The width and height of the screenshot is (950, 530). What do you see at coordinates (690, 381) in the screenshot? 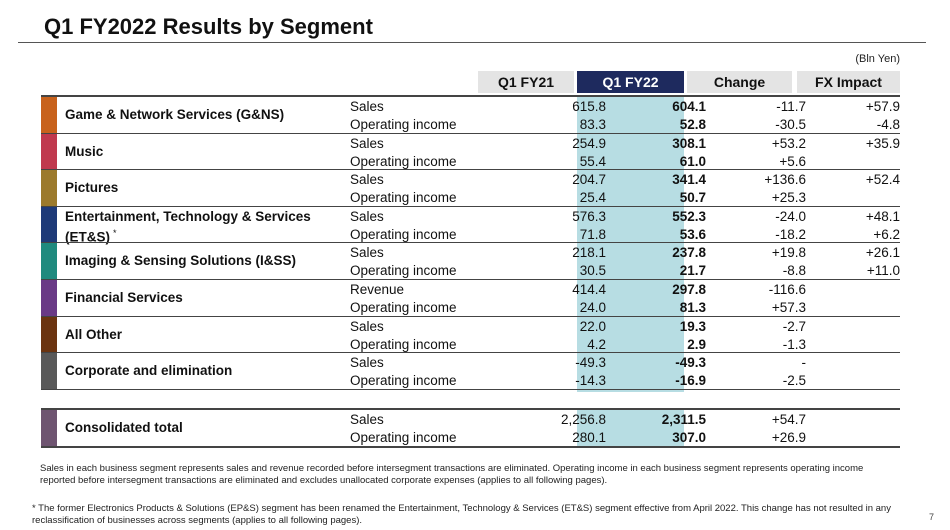
I see `value-q1-fy22: -16.9` at bounding box center [690, 381].